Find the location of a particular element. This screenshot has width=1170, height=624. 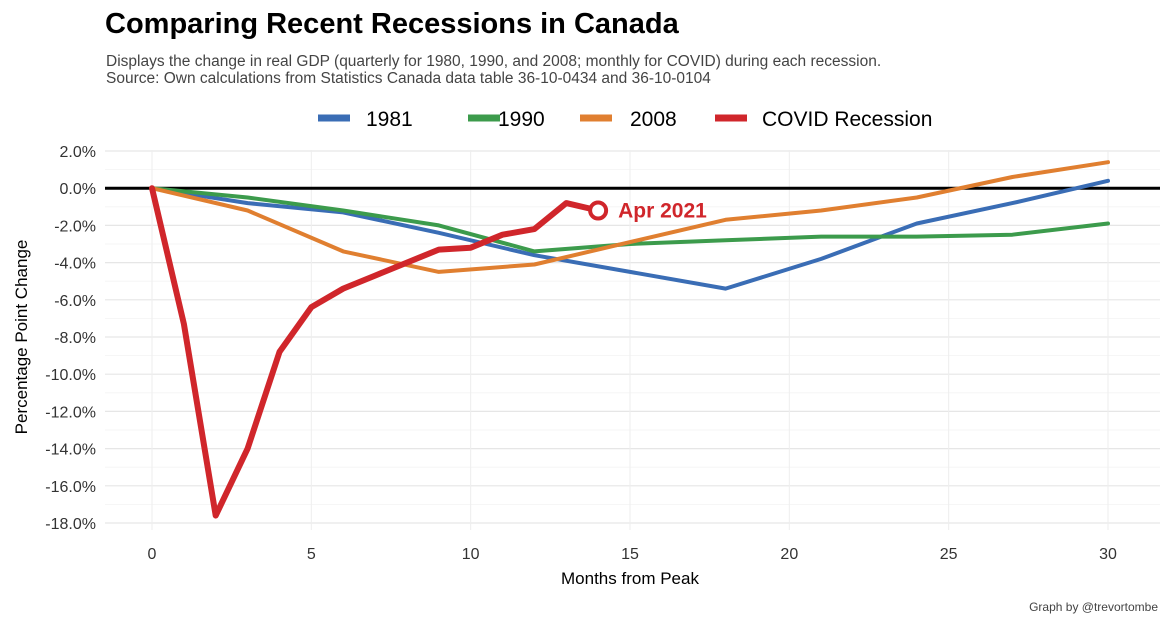

y-tick-label: -12.0% is located at coordinates (70, 412).